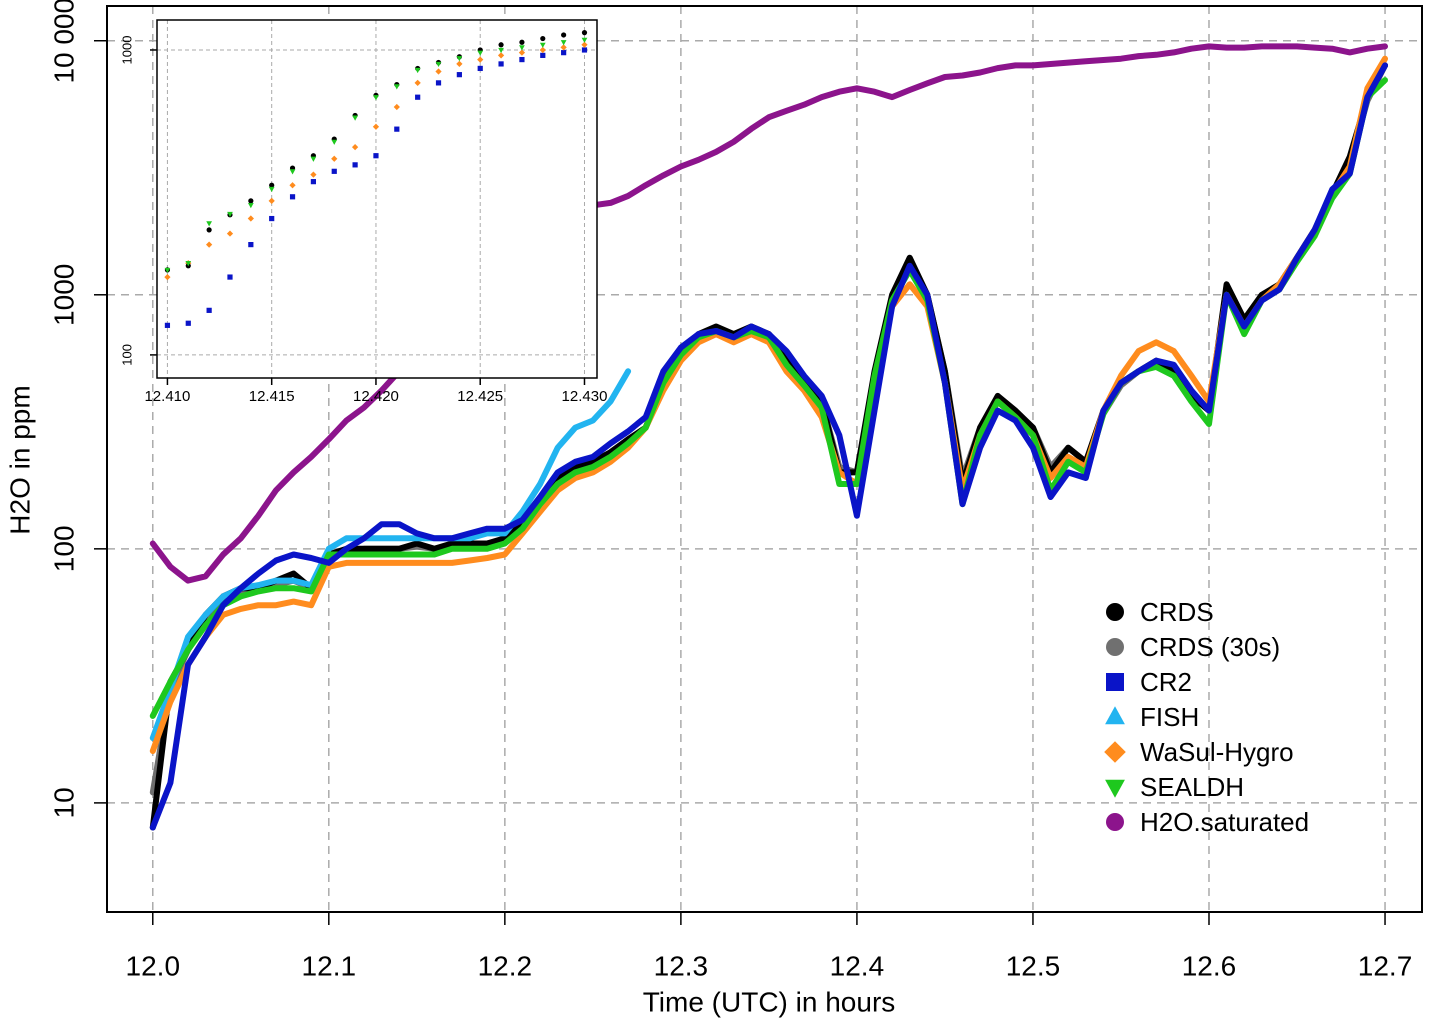 The width and height of the screenshot is (1438, 1022). Describe the element at coordinates (480, 396) in the screenshot. I see `x-tick-label: 12.425` at that location.